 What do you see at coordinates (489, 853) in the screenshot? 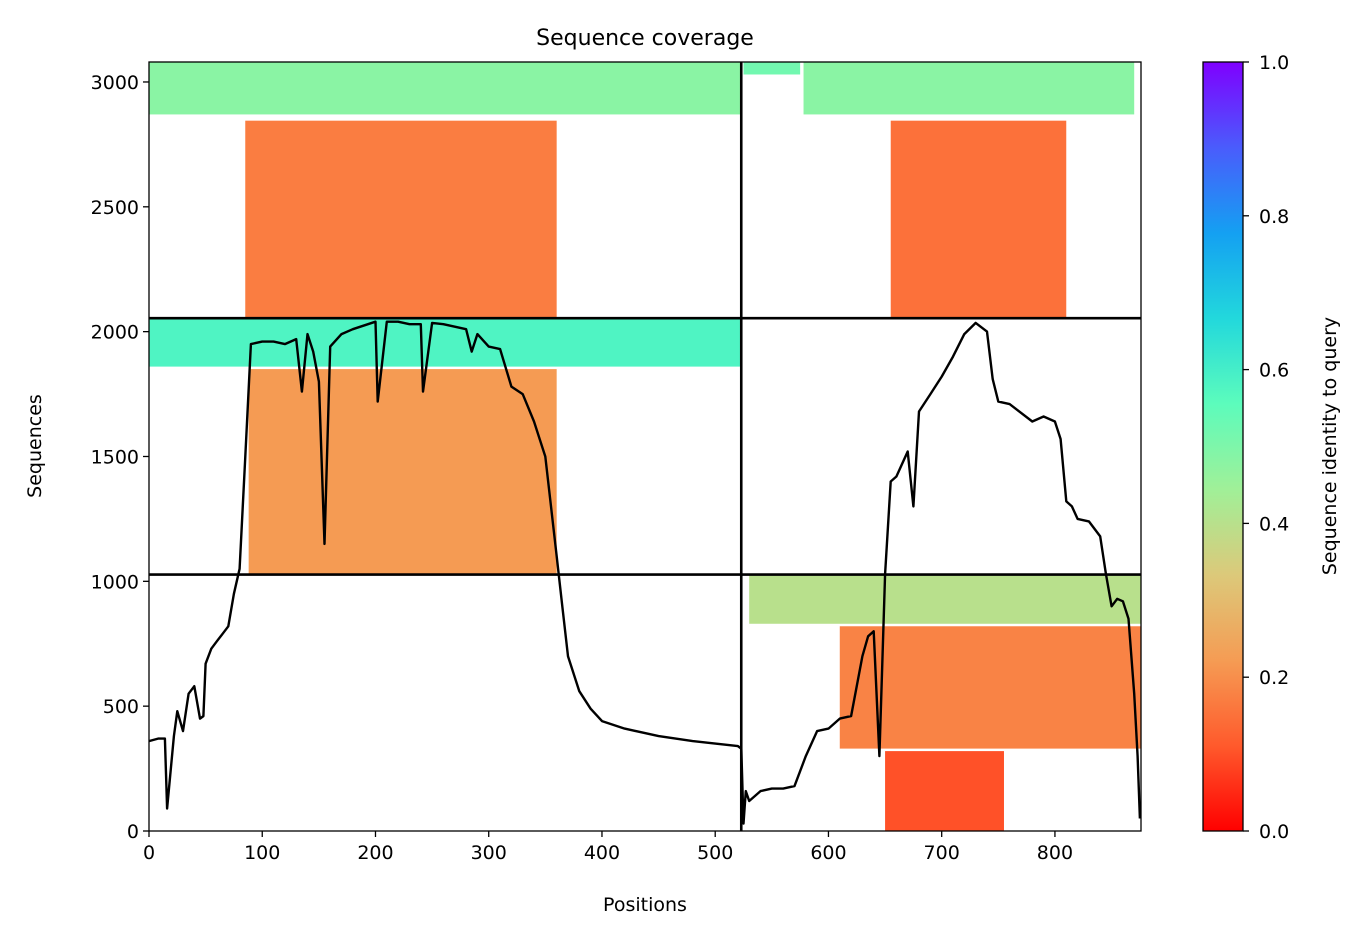
I see `x-tick-label: 300` at bounding box center [489, 853].